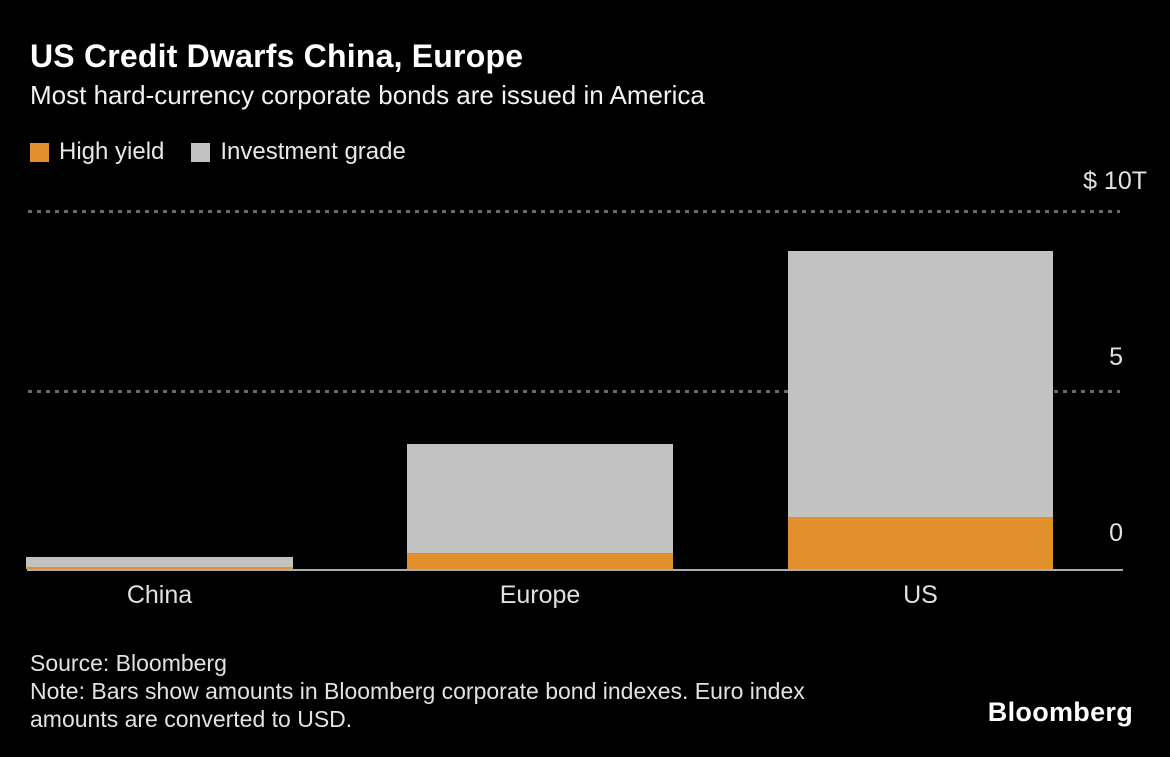 This screenshot has height=757, width=1170. I want to click on investment-grade-swatch-icon, so click(201, 152).